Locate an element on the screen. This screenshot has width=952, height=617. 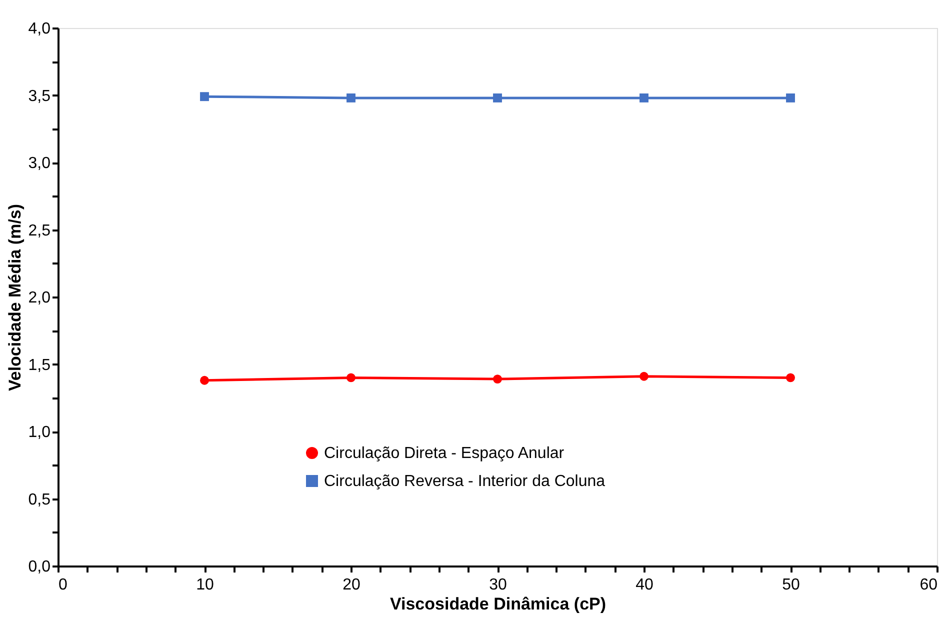
x-tick-label: 50 is located at coordinates (791, 585).